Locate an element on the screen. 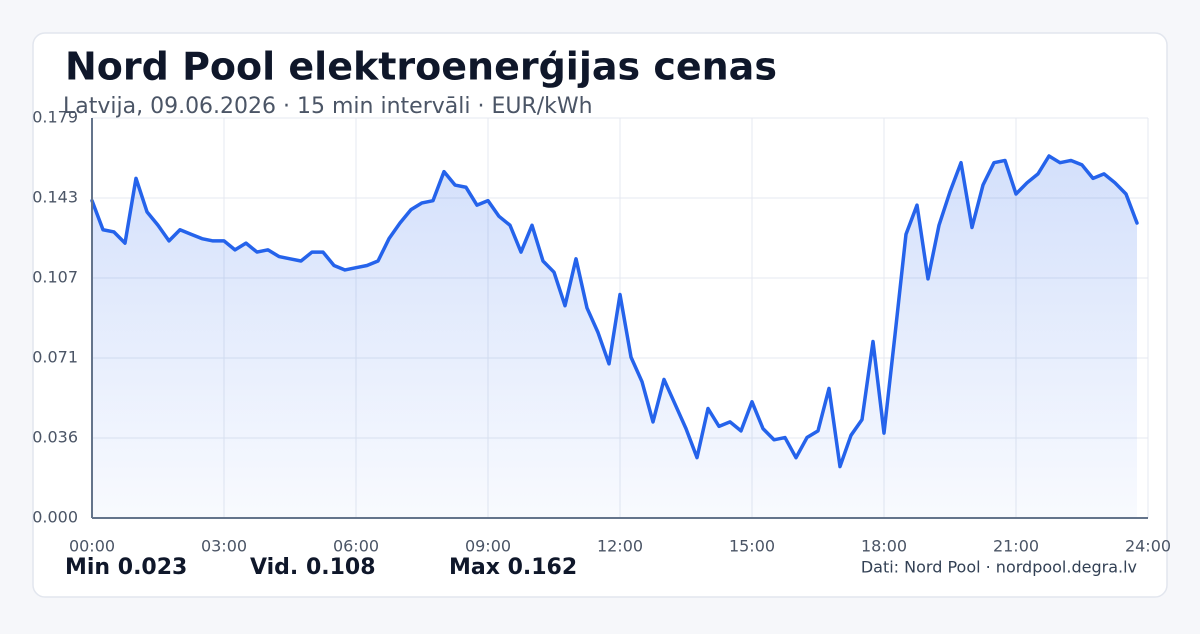 Image resolution: width=1200 pixels, height=634 pixels. y-tick-label: 0.179 is located at coordinates (55, 117).